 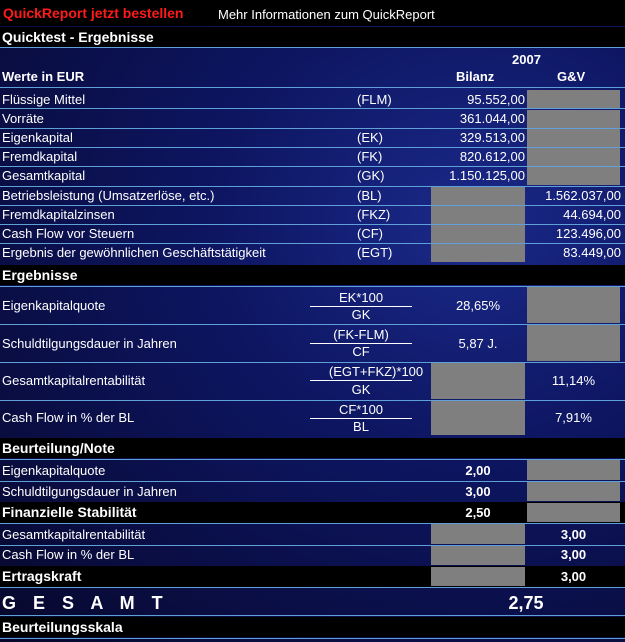 What do you see at coordinates (37, 137) in the screenshot?
I see `row-label: Eigenkapital` at bounding box center [37, 137].